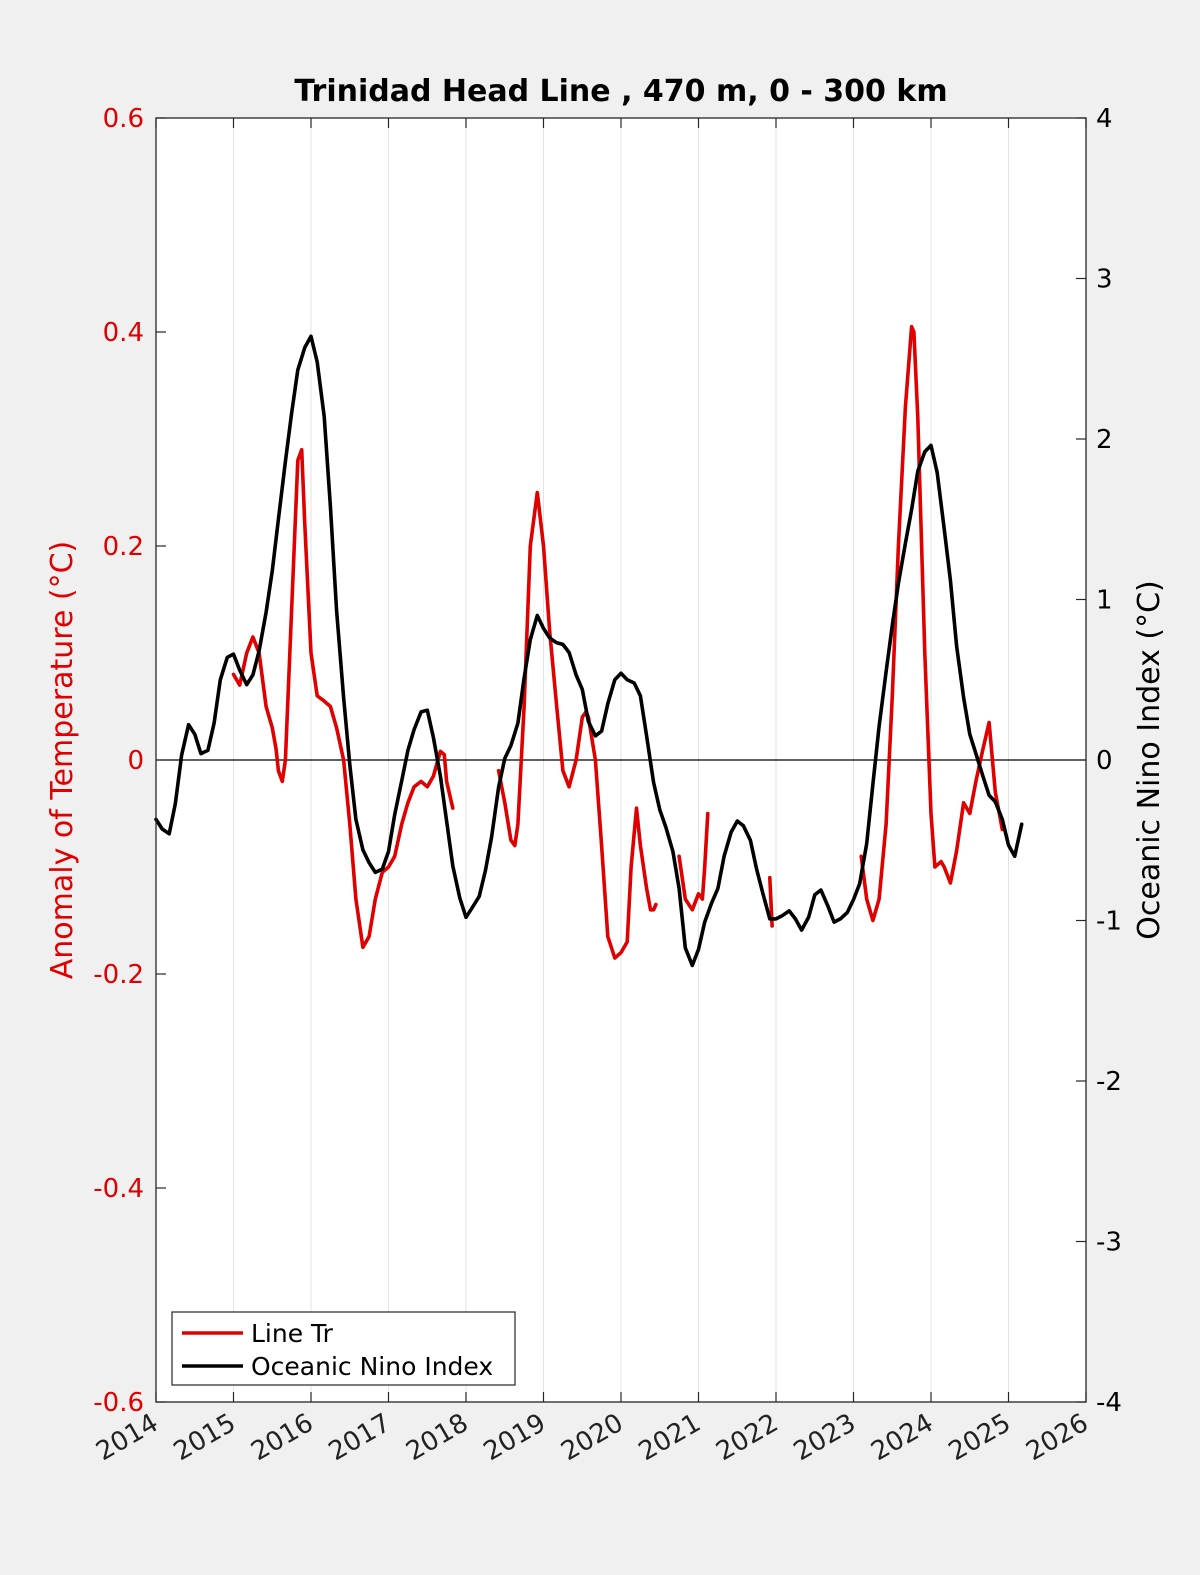  Describe the element at coordinates (620, 91) in the screenshot. I see `chart-title: Trinidad Head Line , 470 m, 0 - 300 km` at that location.